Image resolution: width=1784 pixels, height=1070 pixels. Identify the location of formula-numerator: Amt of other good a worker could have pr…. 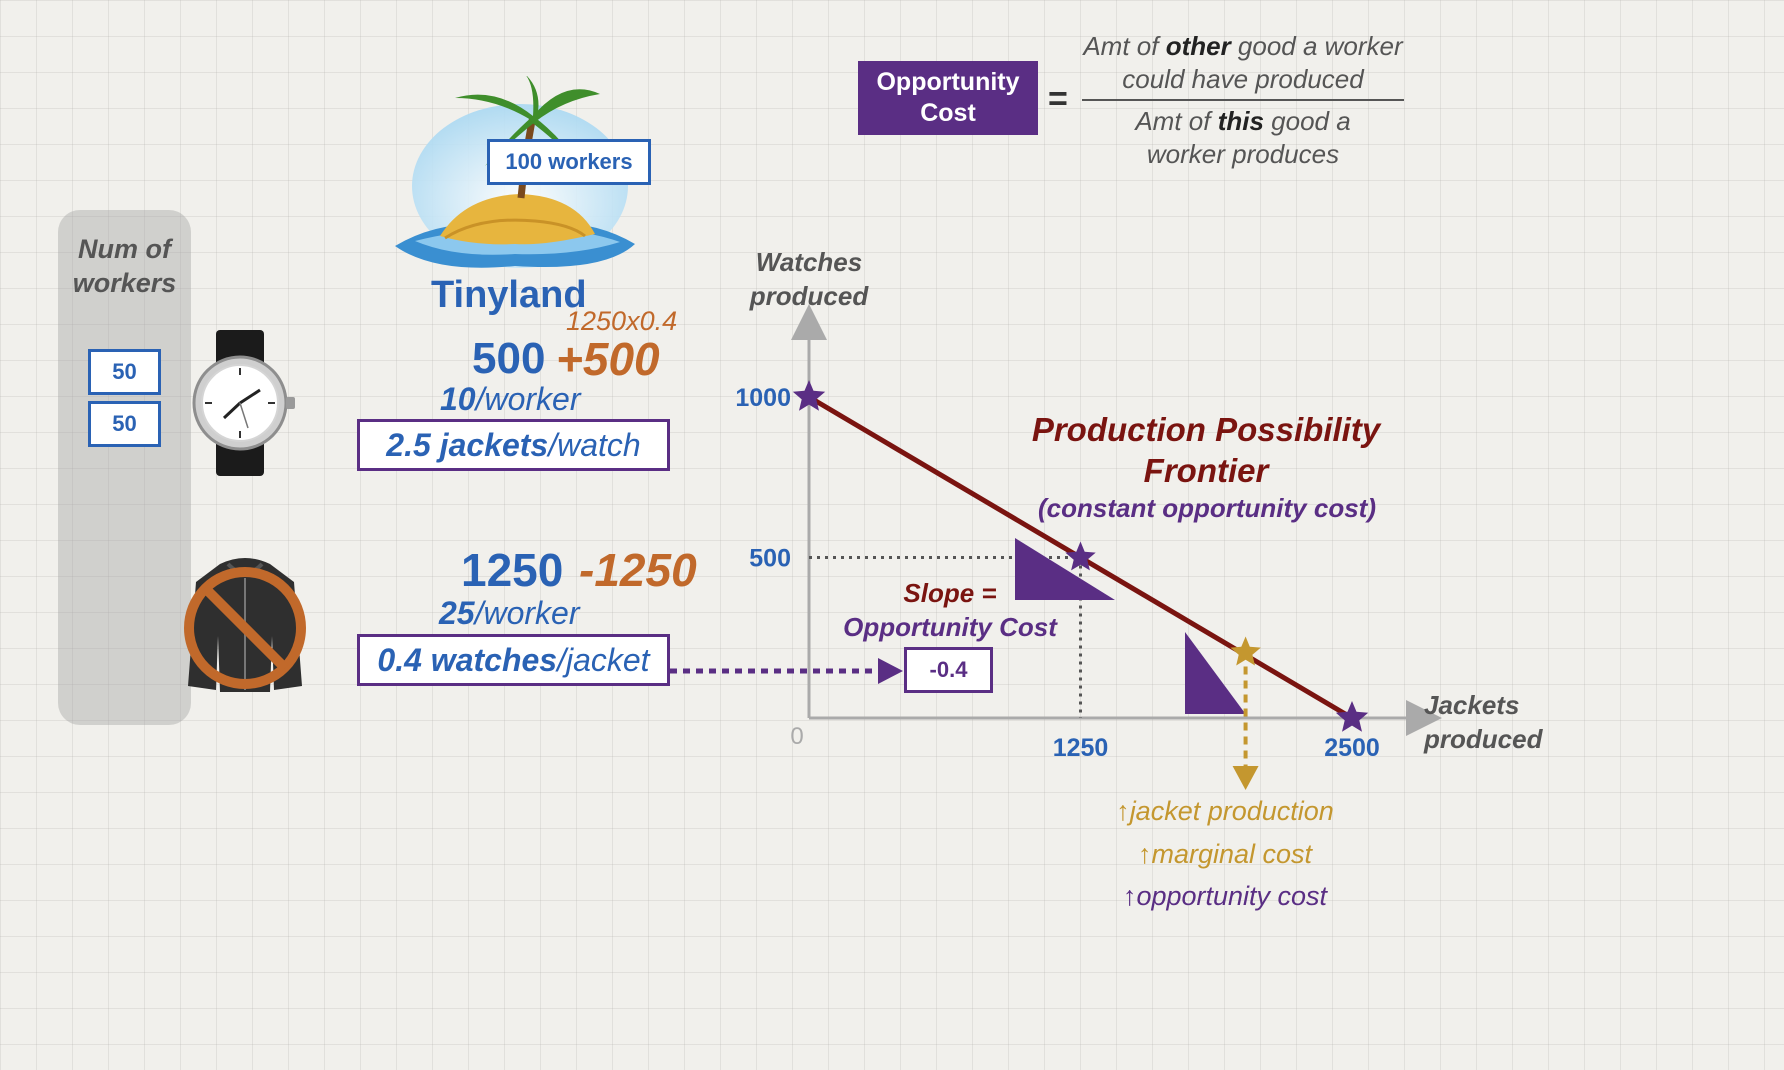
(1243, 62).